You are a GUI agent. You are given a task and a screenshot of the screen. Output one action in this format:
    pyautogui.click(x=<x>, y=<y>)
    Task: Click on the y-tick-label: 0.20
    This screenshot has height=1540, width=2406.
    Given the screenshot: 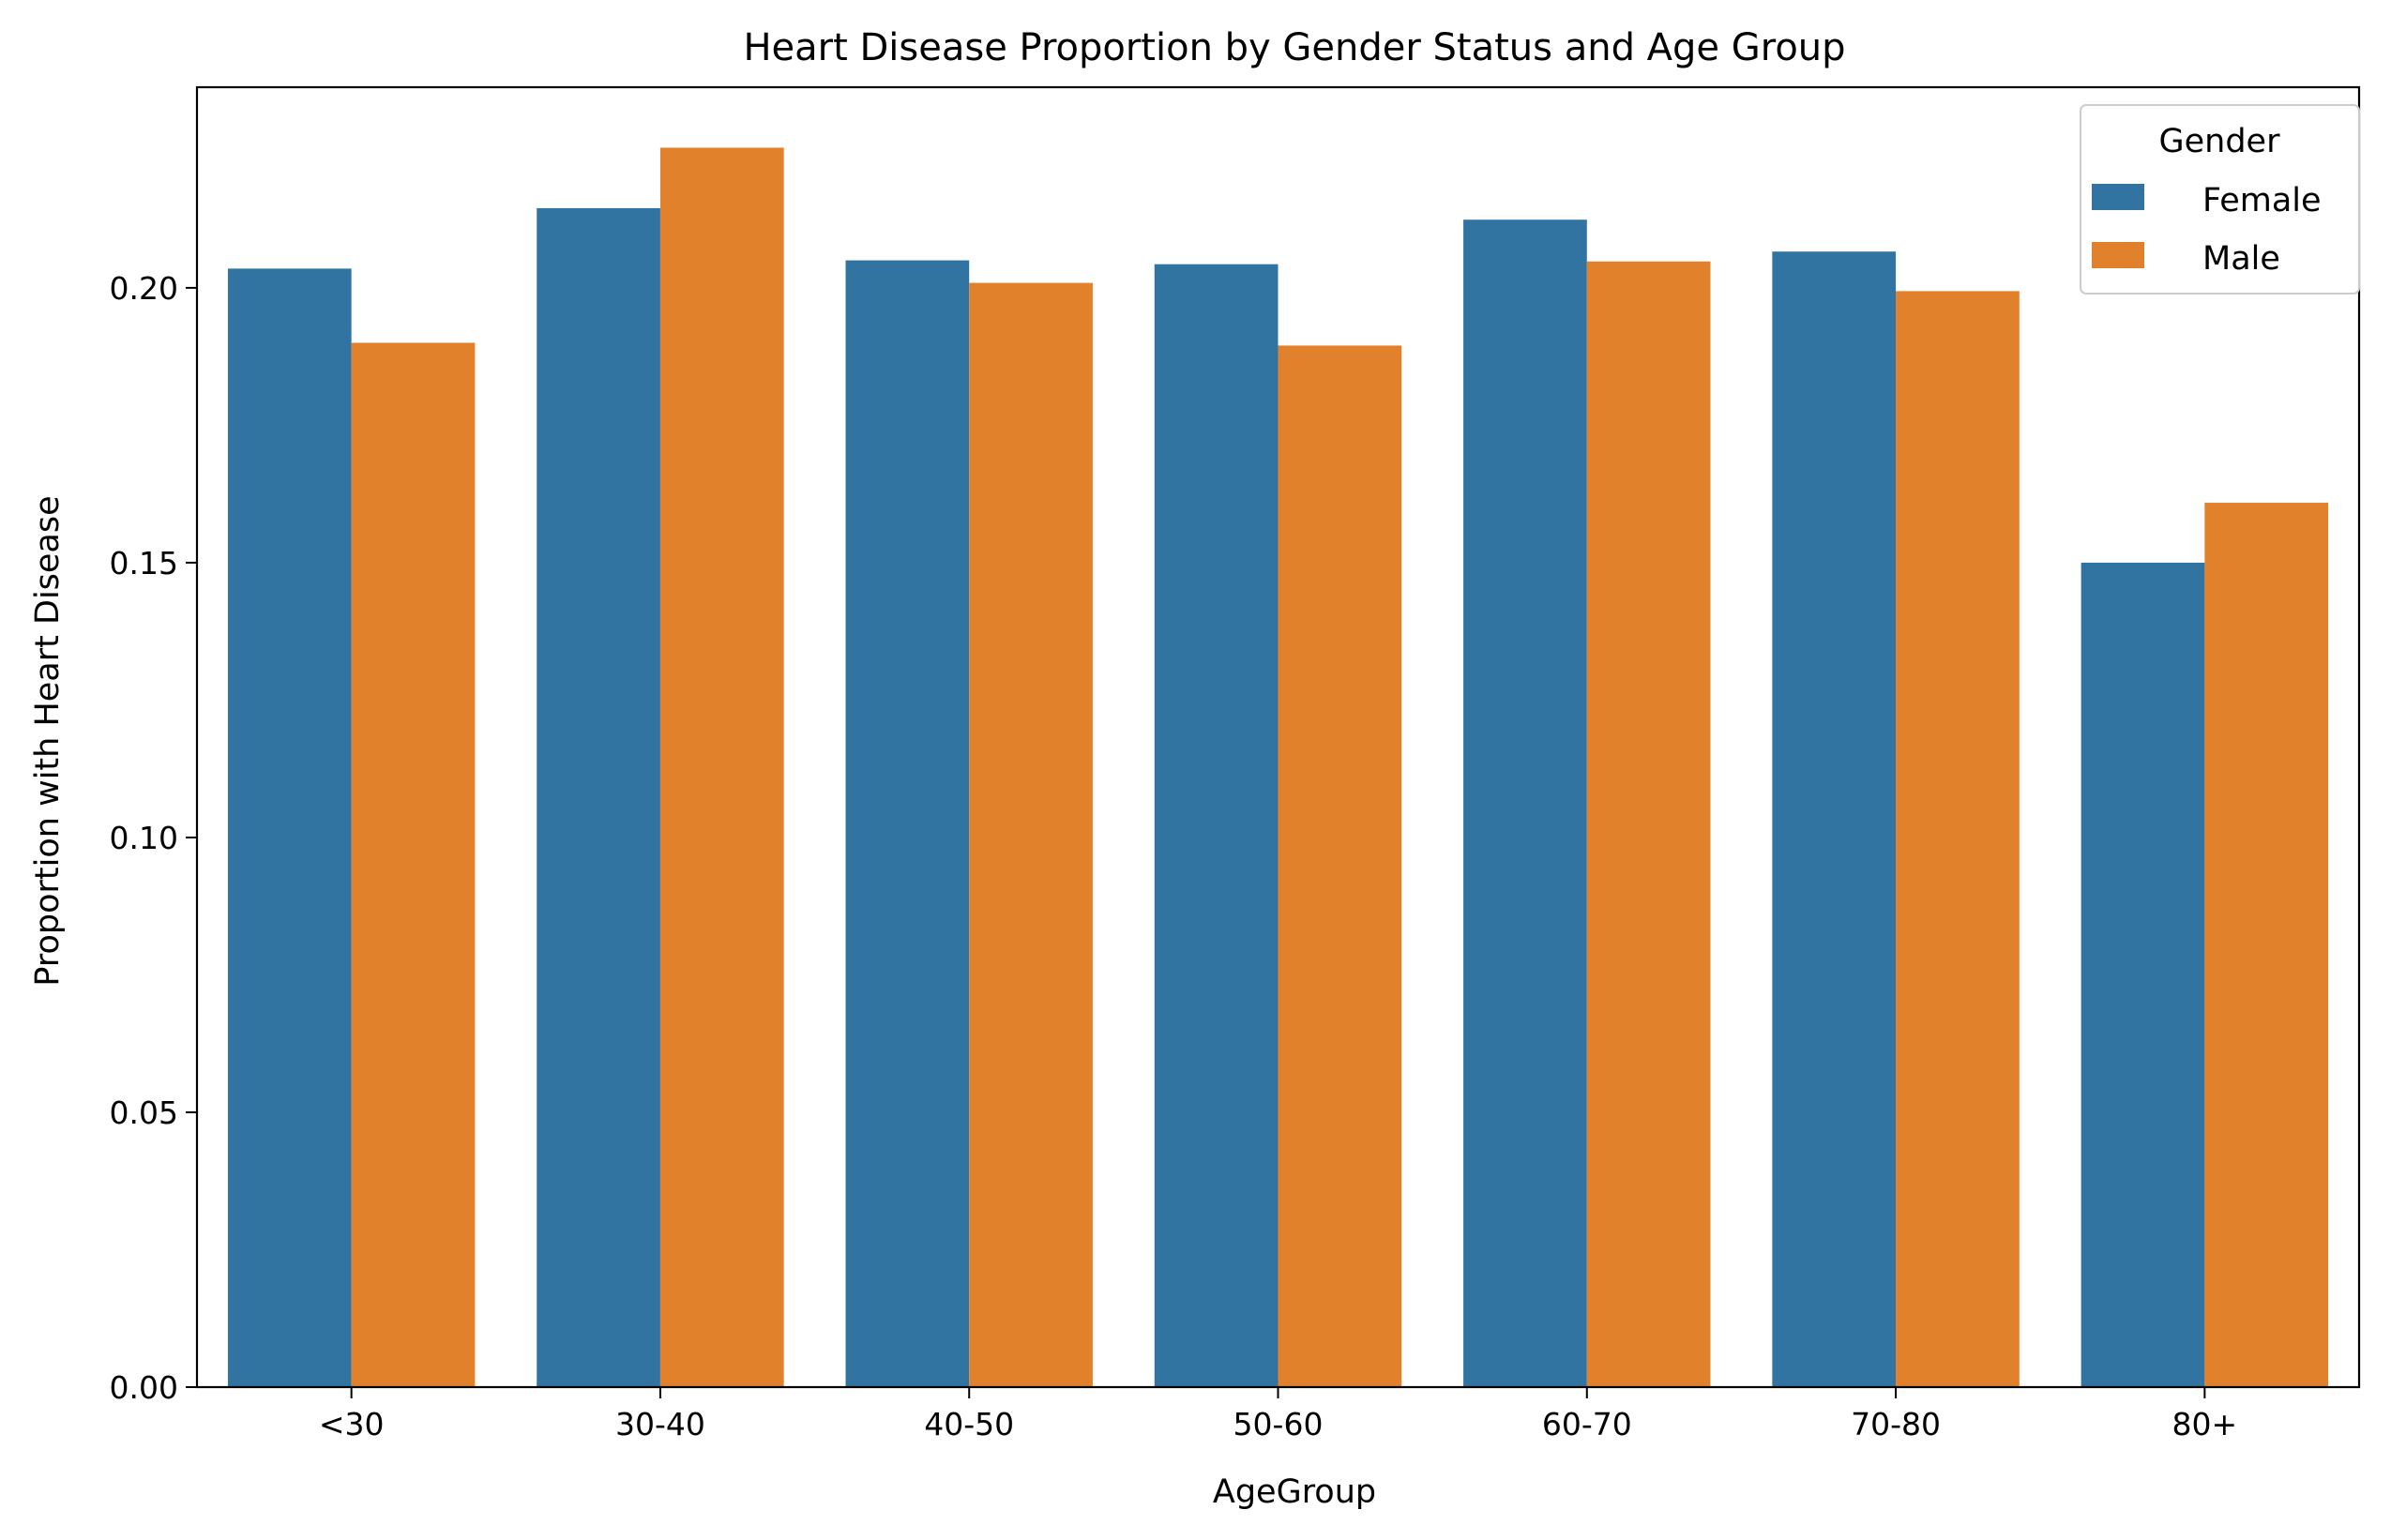 What is the action you would take?
    pyautogui.click(x=144, y=288)
    